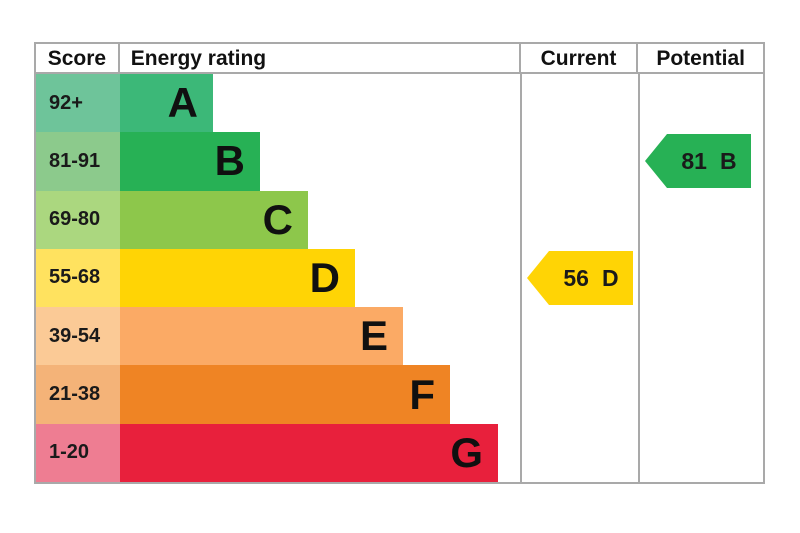 The image size is (800, 533). I want to click on column-header-potential: Potential, so click(699, 58).